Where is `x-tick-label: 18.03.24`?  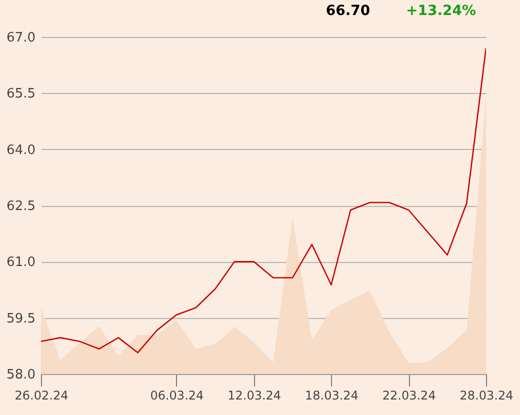
x-tick-label: 18.03.24 is located at coordinates (331, 395).